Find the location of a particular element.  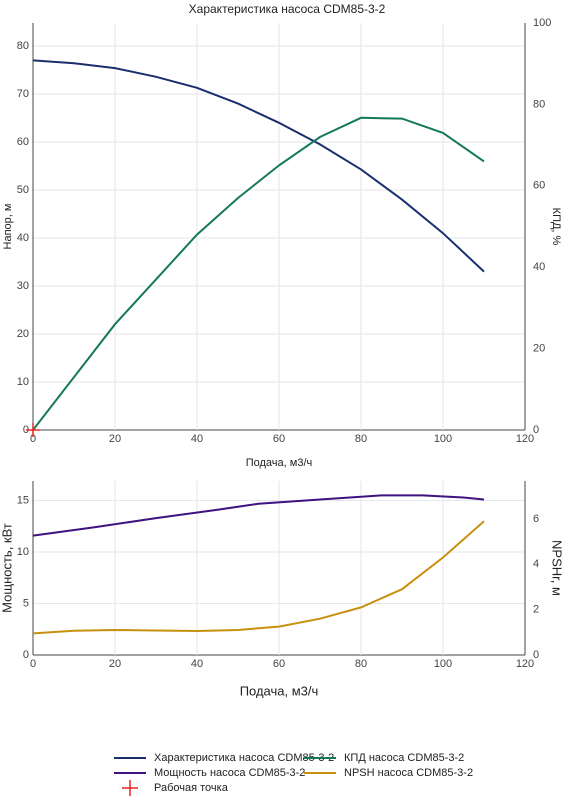

y2-tick-label: 4 is located at coordinates (536, 564).